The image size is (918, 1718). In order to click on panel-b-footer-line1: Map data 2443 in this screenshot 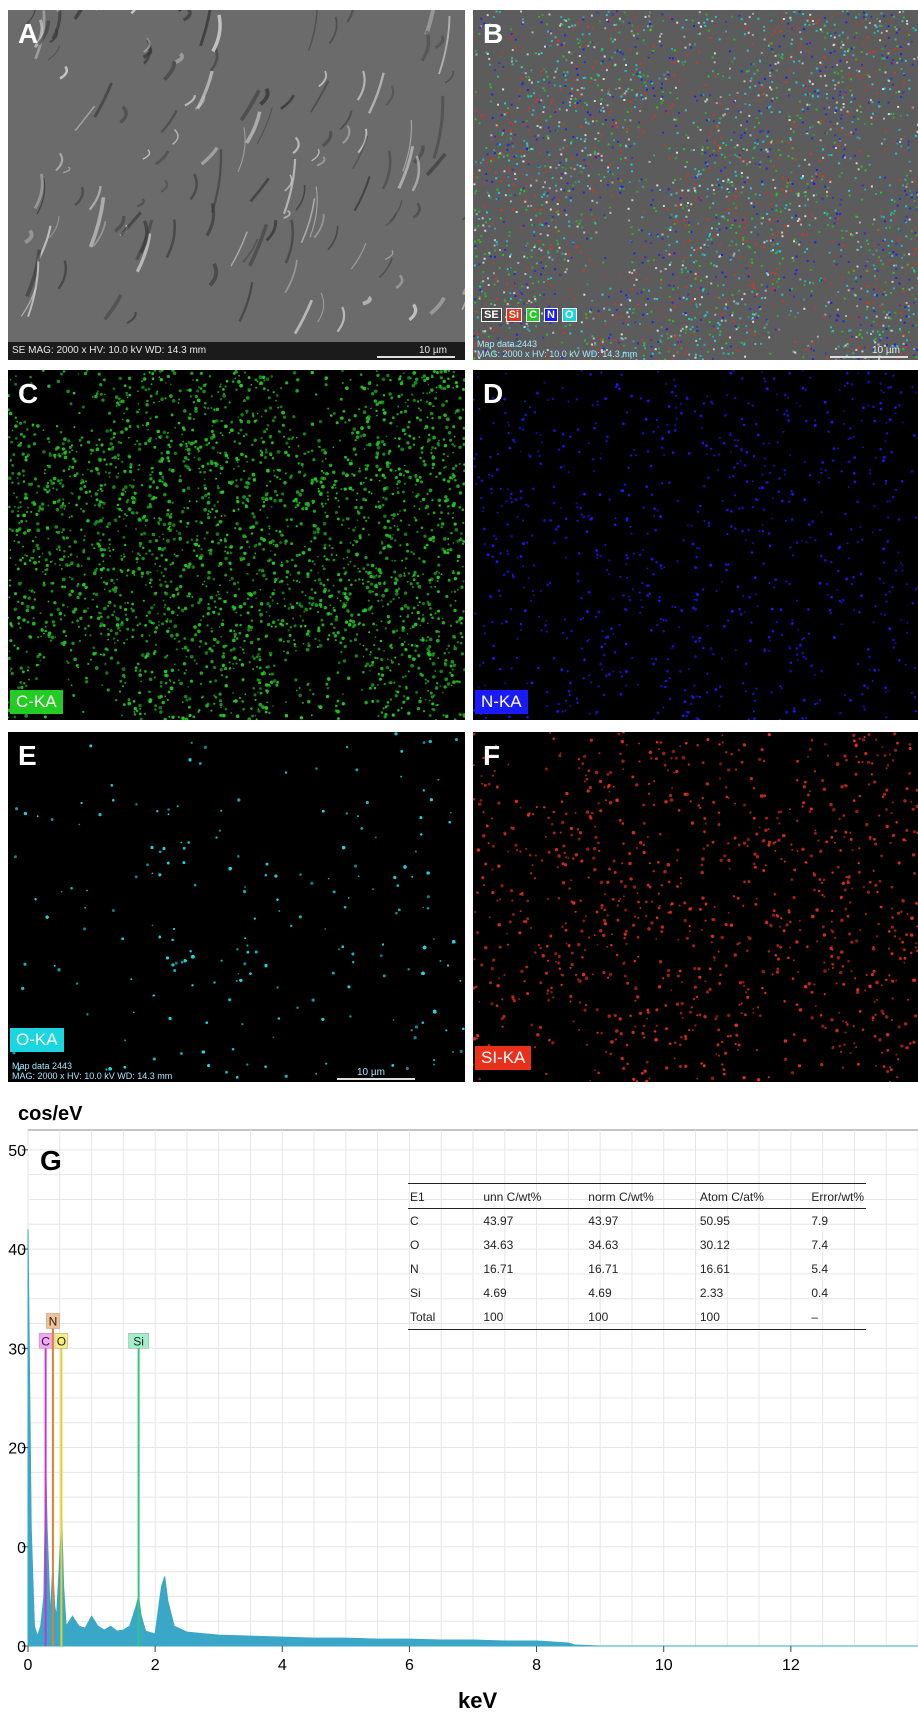, I will do `click(507, 344)`.